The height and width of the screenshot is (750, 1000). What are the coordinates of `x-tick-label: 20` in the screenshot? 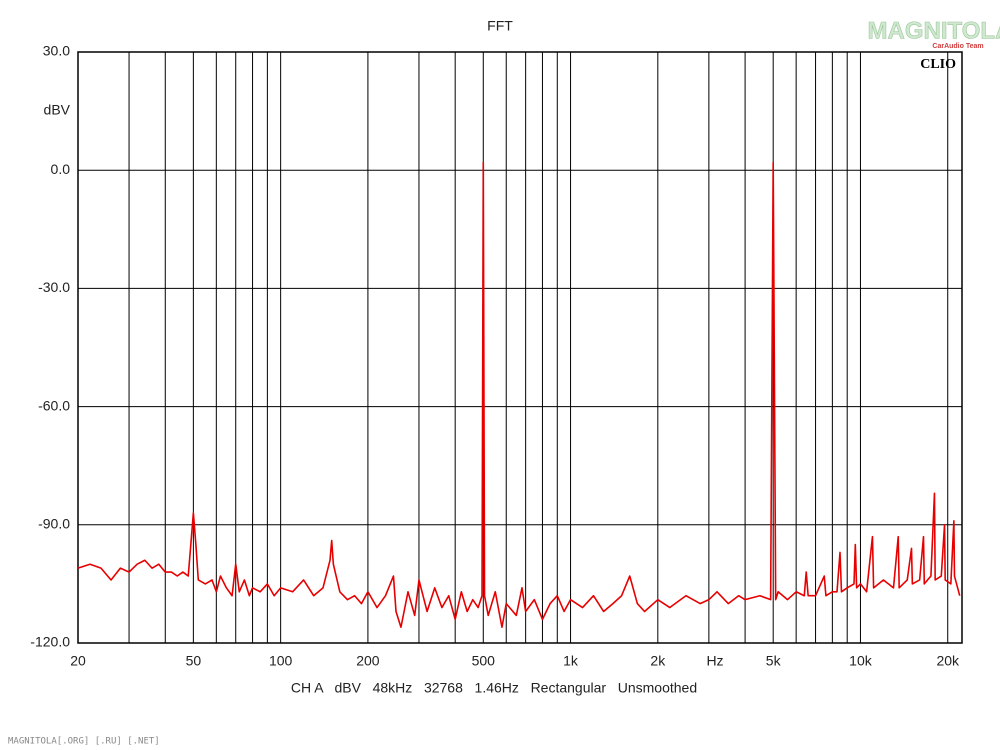 It's located at (78, 661).